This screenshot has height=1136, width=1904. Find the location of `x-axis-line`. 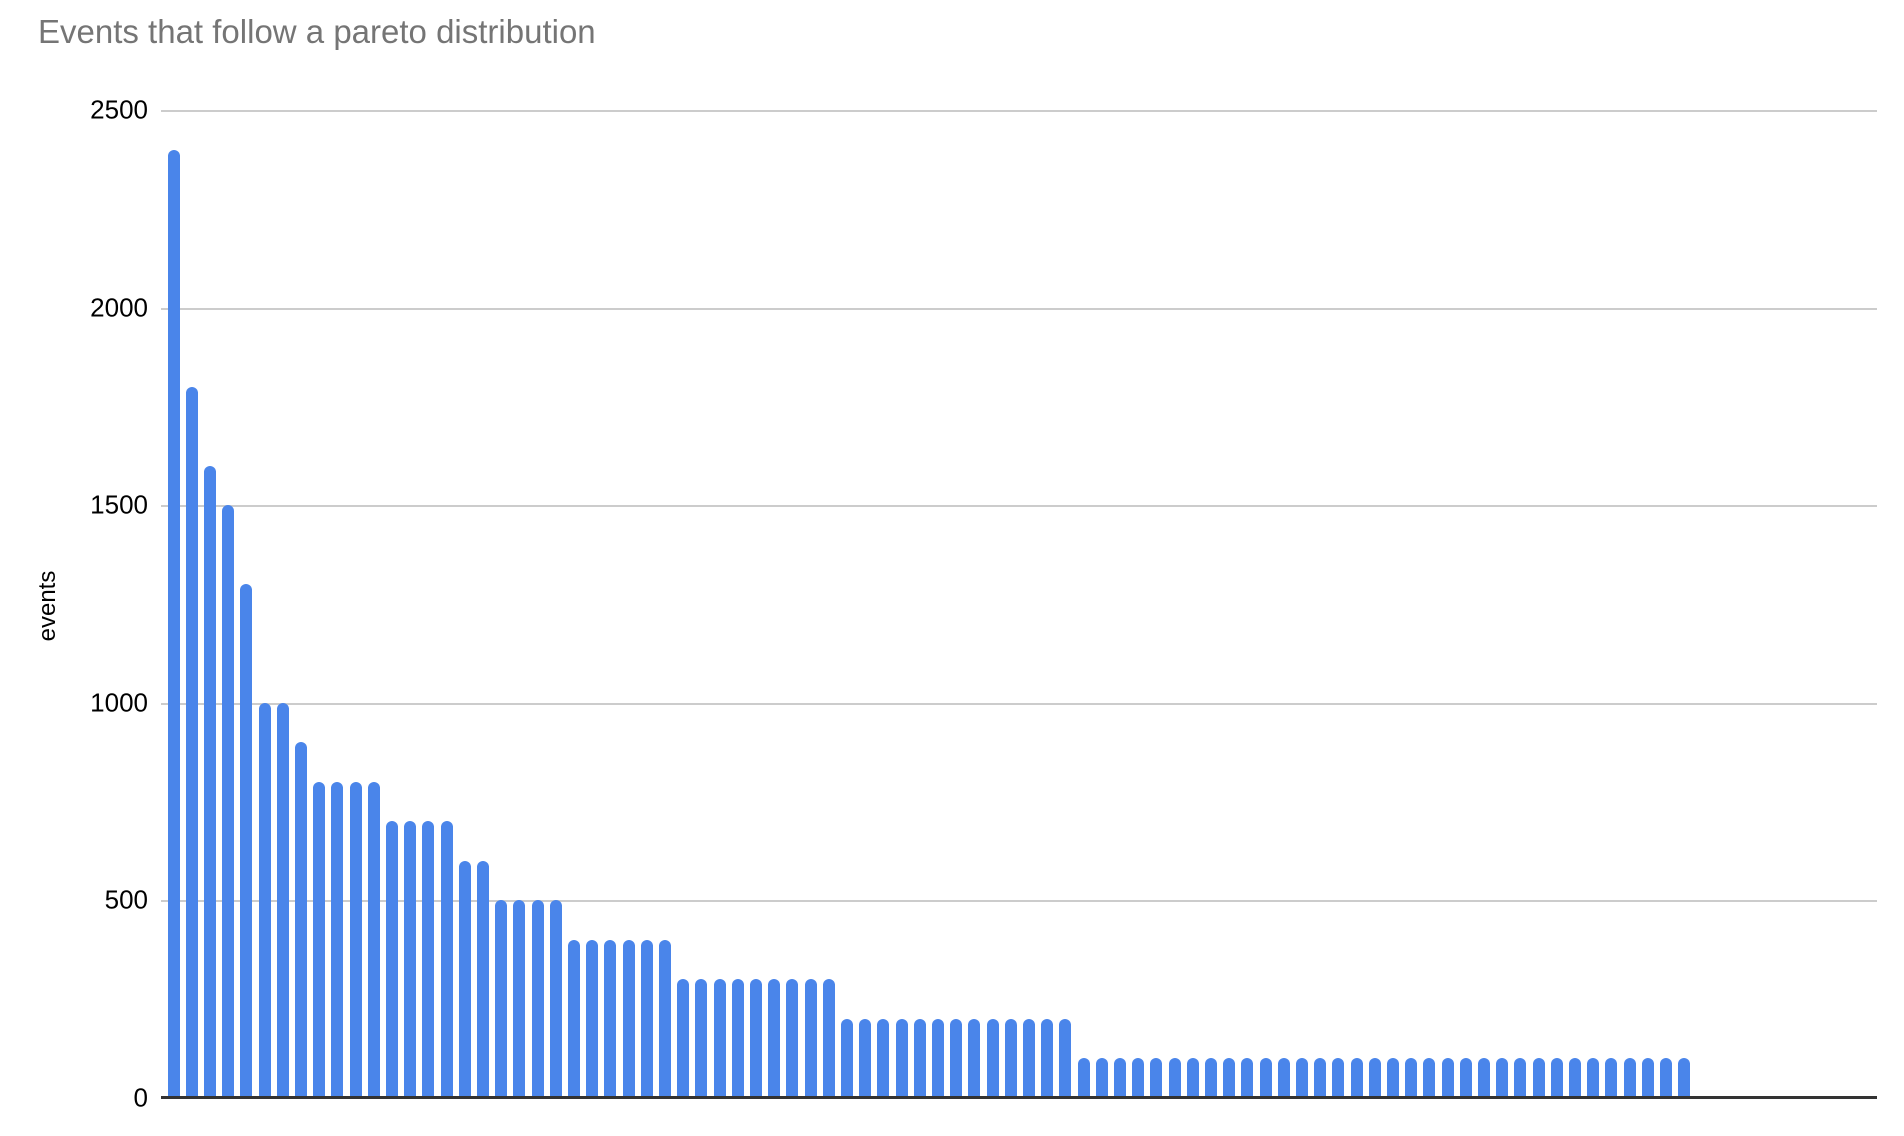

x-axis-line is located at coordinates (1019, 1097).